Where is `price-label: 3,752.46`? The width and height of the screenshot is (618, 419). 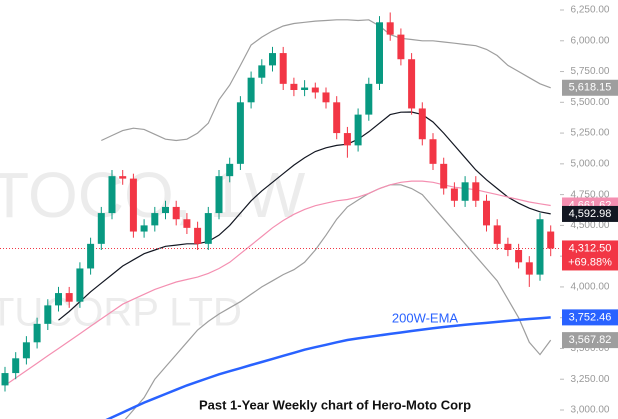
price-label: 3,752.46 is located at coordinates (590, 317).